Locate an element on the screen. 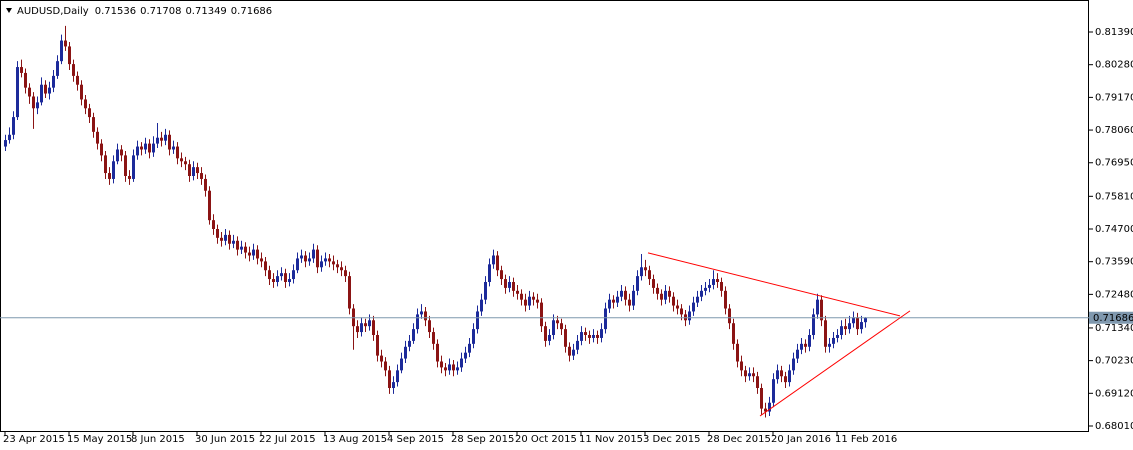 The width and height of the screenshot is (1133, 450). x-tick-label: 28 Sep 2015 is located at coordinates (482, 439).